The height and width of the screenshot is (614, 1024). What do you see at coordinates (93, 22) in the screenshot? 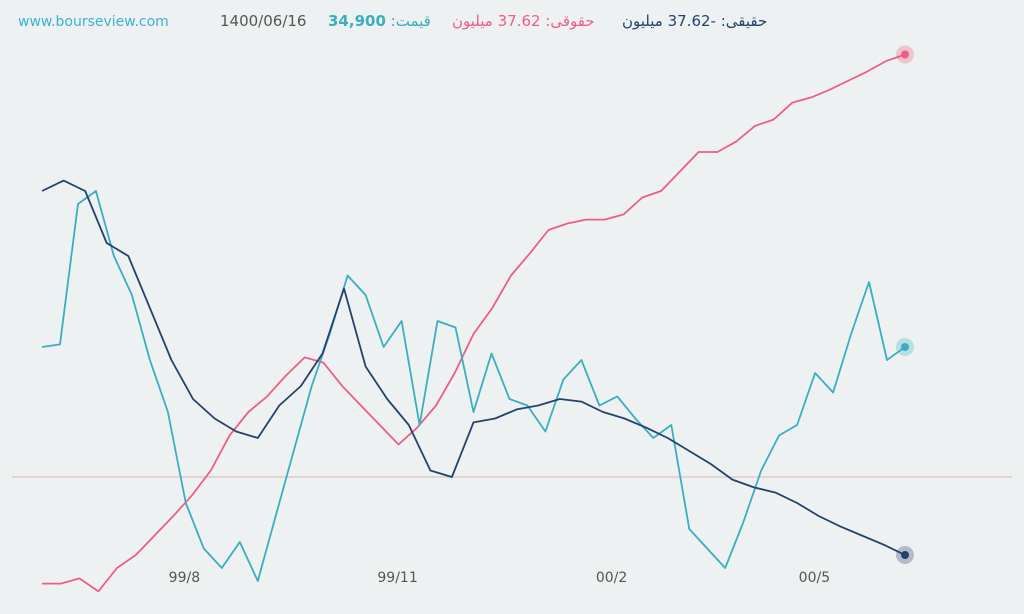
I see `site-watermark: www.bourseview.com` at bounding box center [93, 22].